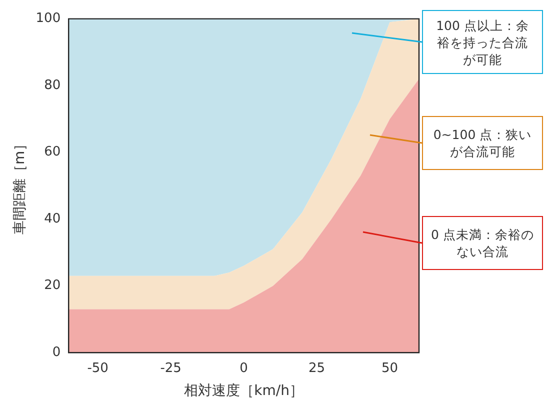 The width and height of the screenshot is (552, 412). I want to click on y-tick-label: 100, so click(48, 18).